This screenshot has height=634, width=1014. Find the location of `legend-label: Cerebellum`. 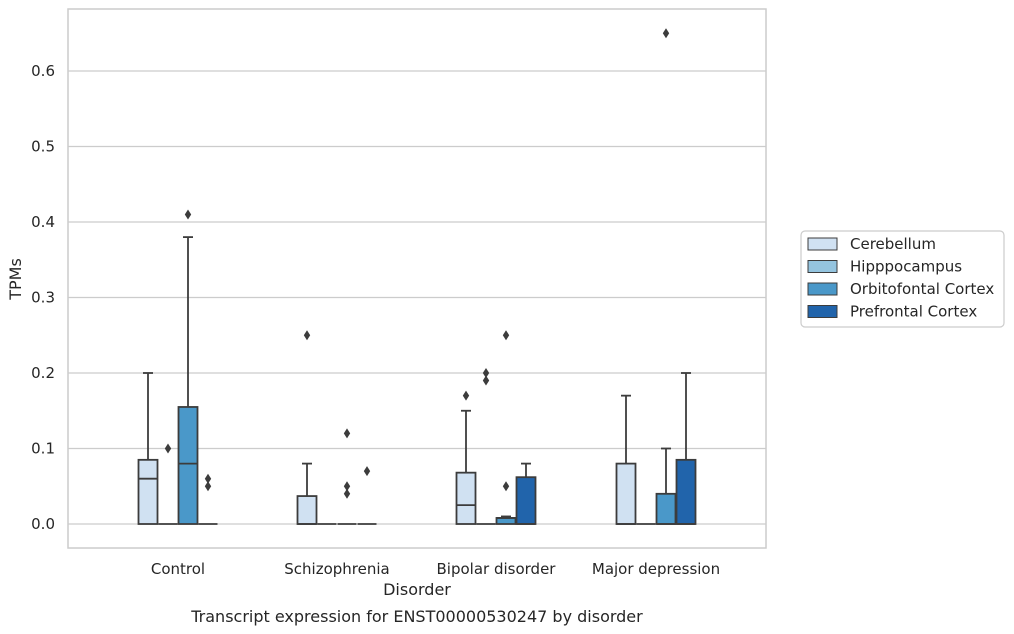

legend-label: Cerebellum is located at coordinates (893, 244).